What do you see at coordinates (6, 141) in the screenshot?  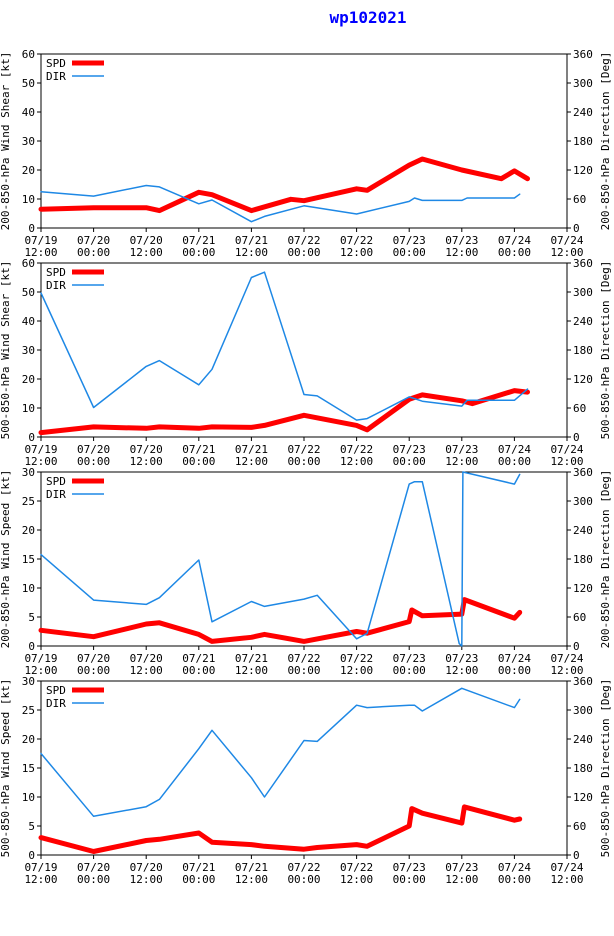 I see `y-left-axis-title: 200-850-hPa Wind Shear [kt]` at bounding box center [6, 141].